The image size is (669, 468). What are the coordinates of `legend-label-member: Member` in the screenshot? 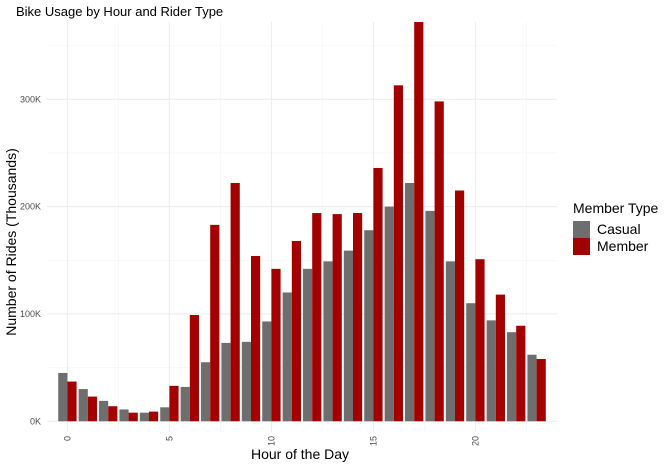 It's located at (623, 246).